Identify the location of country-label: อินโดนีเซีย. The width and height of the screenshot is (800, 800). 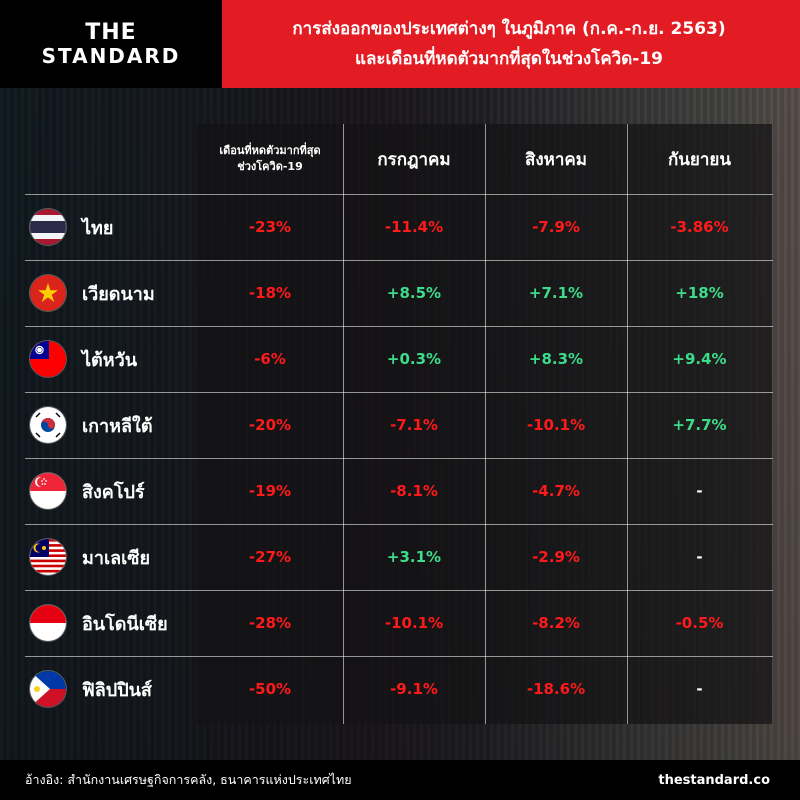
(99, 623).